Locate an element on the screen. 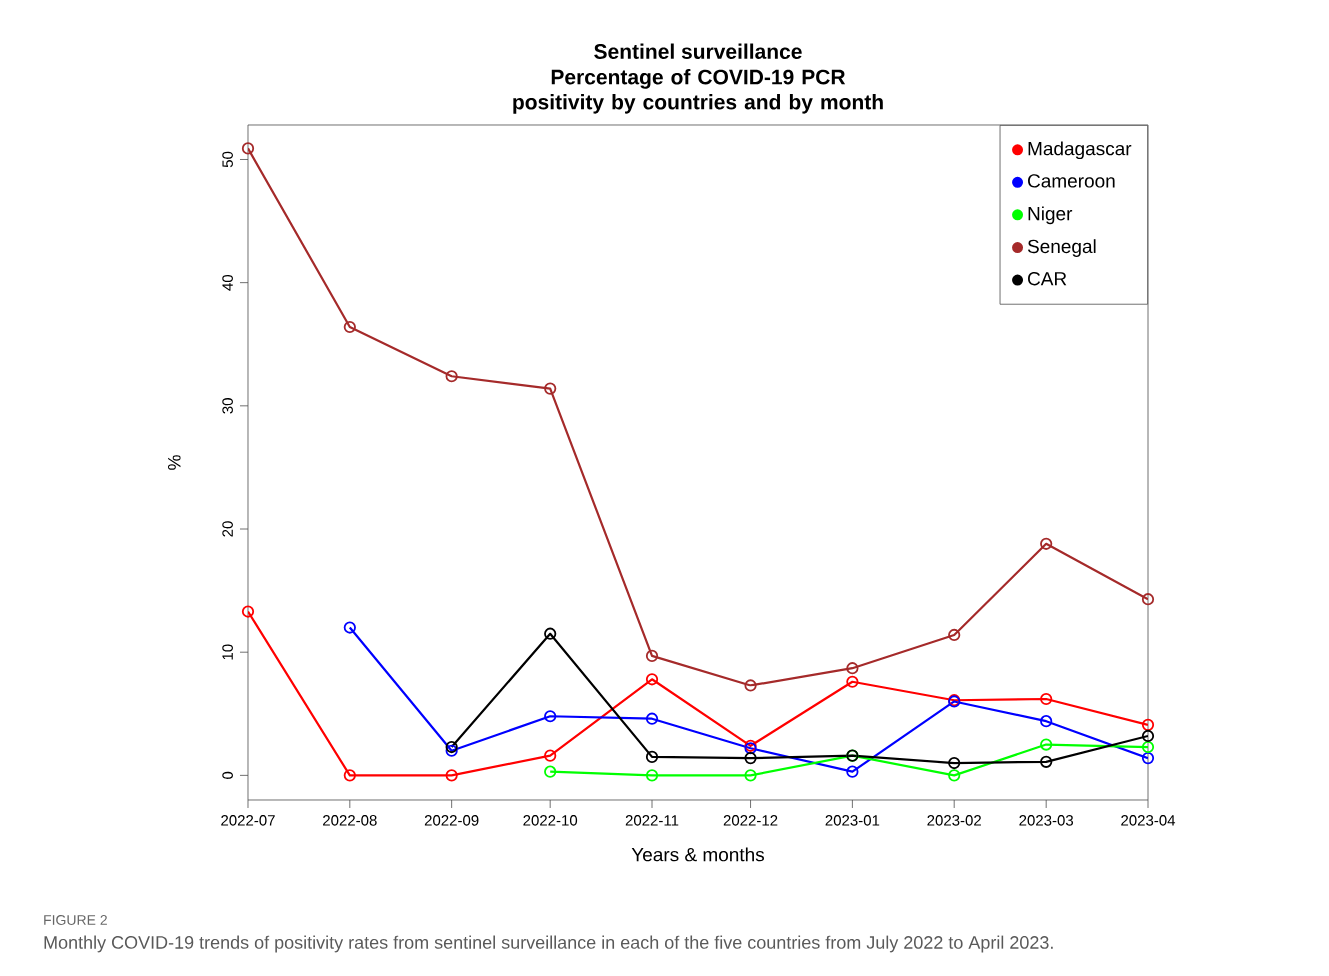 The image size is (1329, 976). y-tick-label: 50 is located at coordinates (227, 159).